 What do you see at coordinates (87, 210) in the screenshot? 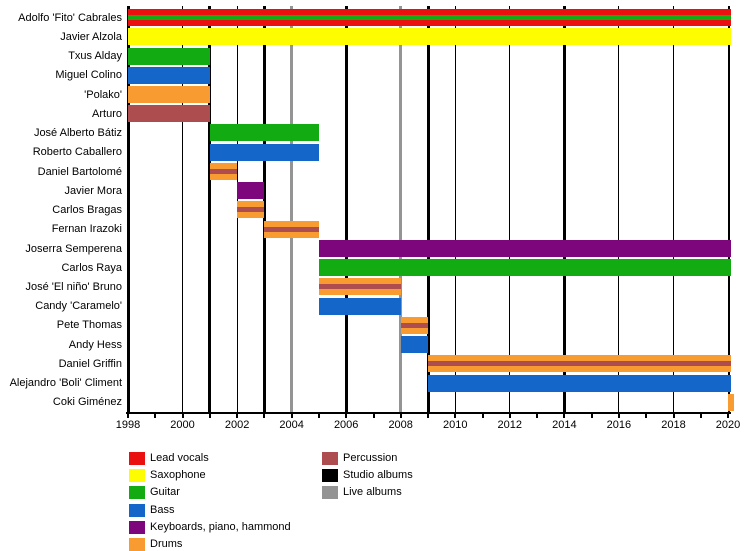
I see `member-label: Carlos Bragas` at bounding box center [87, 210].